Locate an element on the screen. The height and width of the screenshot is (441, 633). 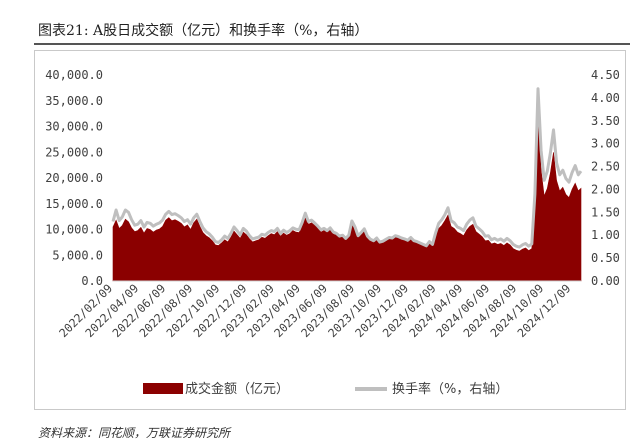
legend-swatch-volume is located at coordinates (163, 388).